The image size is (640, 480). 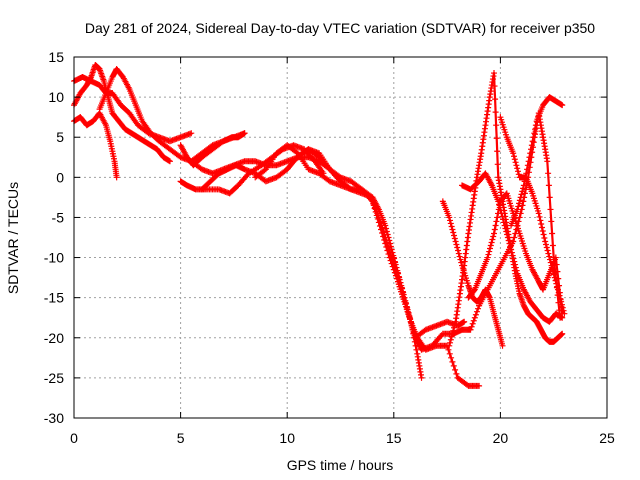 I want to click on x-axis-label: GPS time / hours, so click(x=340, y=465).